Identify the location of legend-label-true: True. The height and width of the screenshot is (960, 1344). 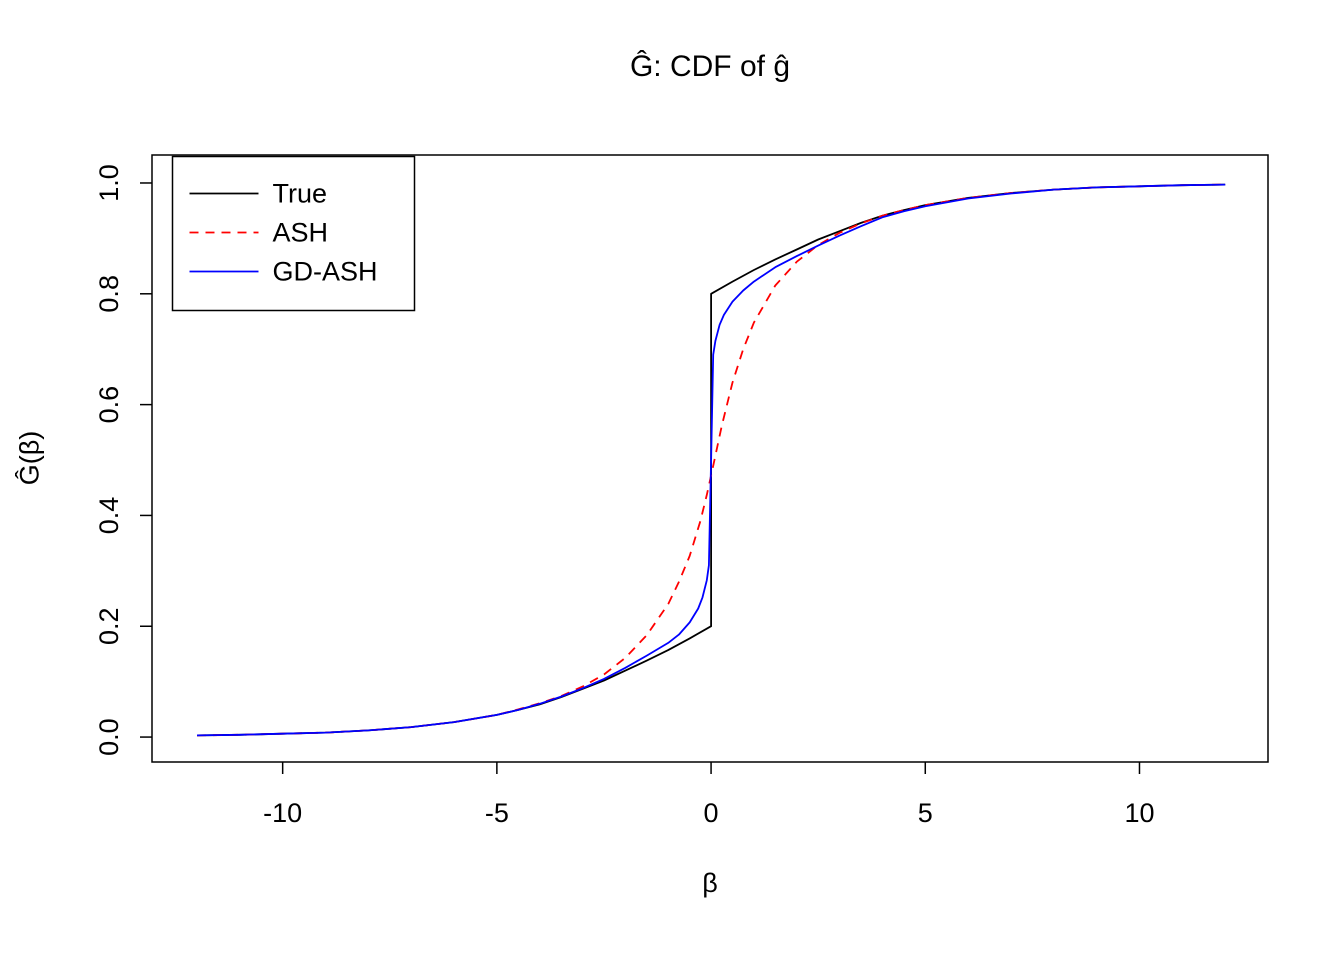
(300, 194).